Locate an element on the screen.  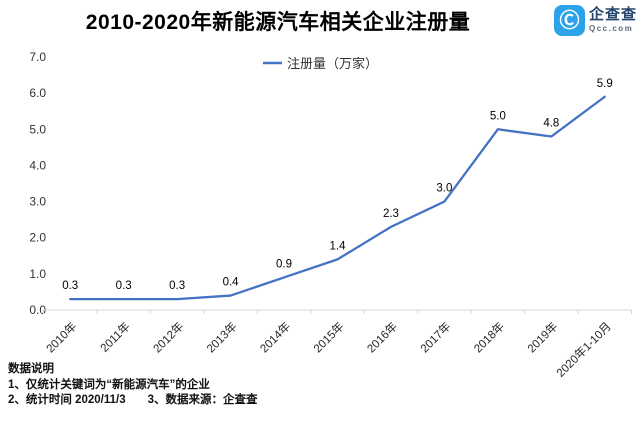
data-point-label: 3.0 is located at coordinates (444, 189).